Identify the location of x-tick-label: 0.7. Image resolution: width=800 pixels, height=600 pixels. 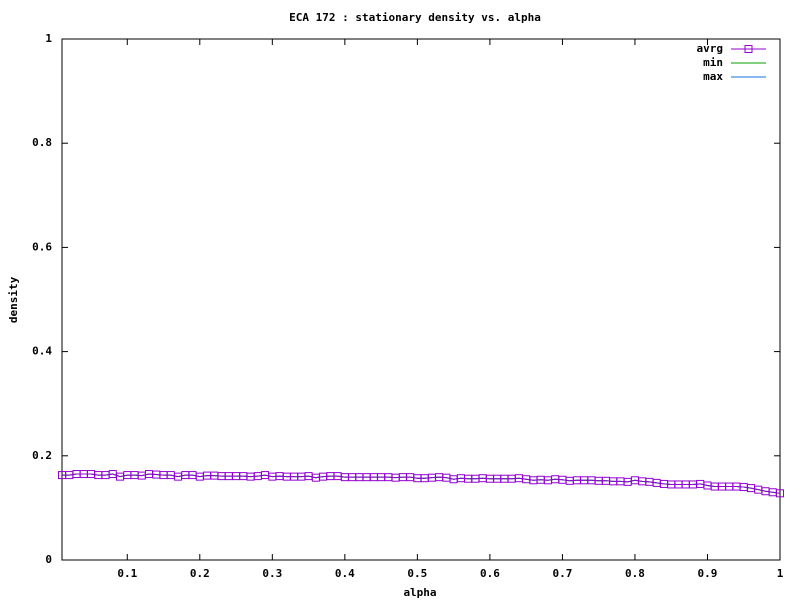
(562, 573).